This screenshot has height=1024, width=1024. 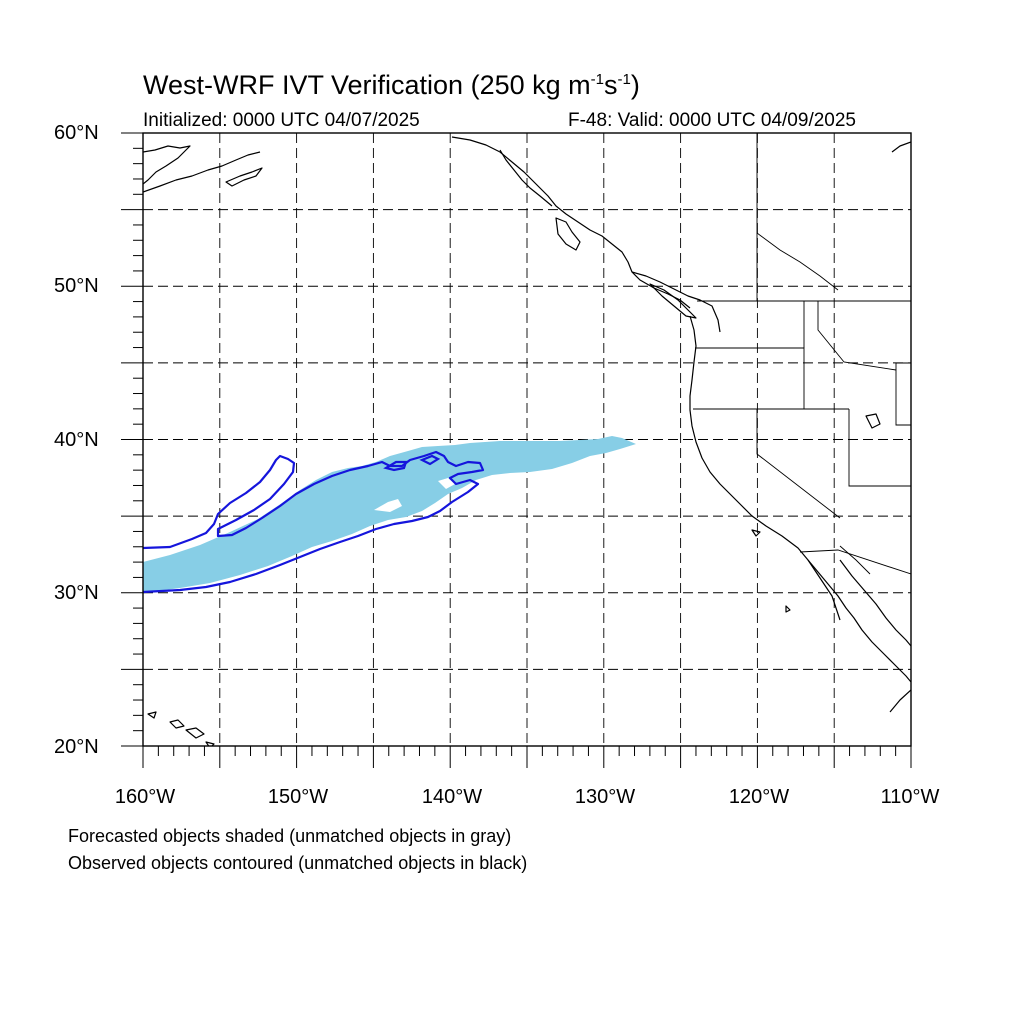 I want to click on x-label-160W: 160°W, so click(x=145, y=797).